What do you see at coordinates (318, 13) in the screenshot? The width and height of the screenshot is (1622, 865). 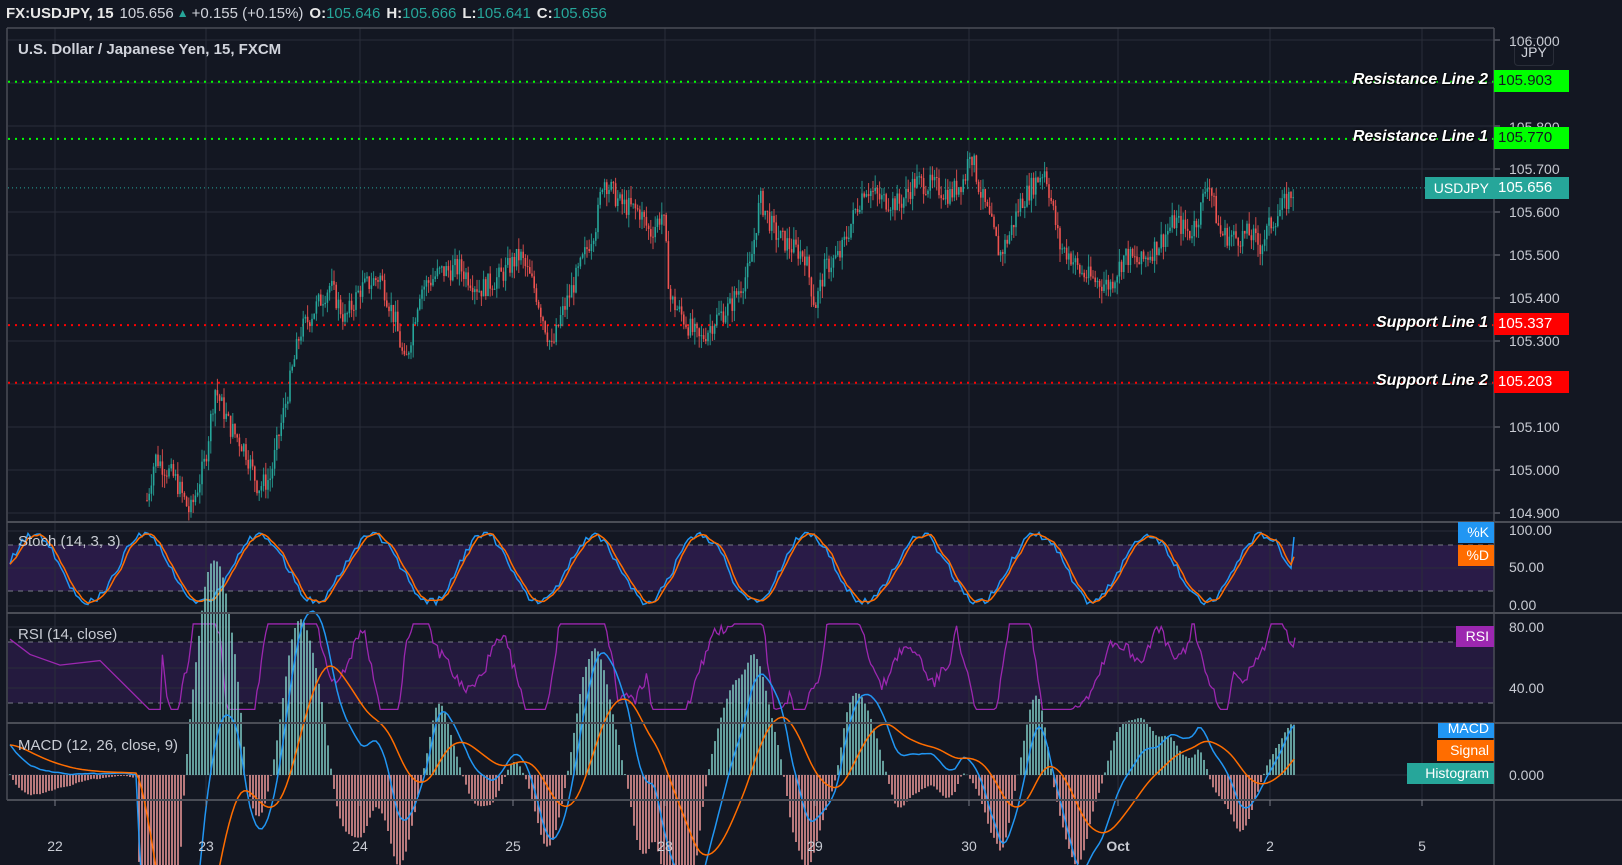 I see `open-key: O:` at bounding box center [318, 13].